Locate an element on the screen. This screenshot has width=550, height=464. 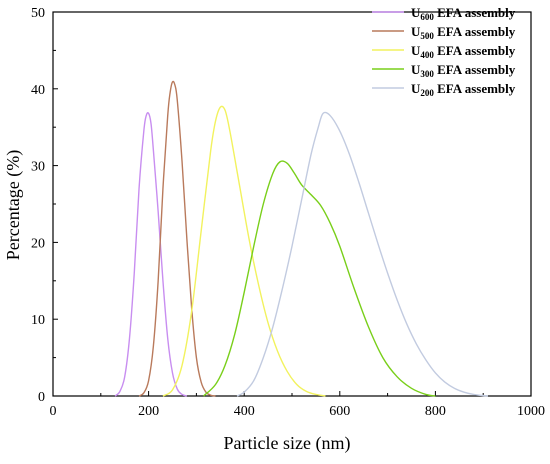
legend-label-500: U500 EFA assembly is located at coordinates (463, 32).